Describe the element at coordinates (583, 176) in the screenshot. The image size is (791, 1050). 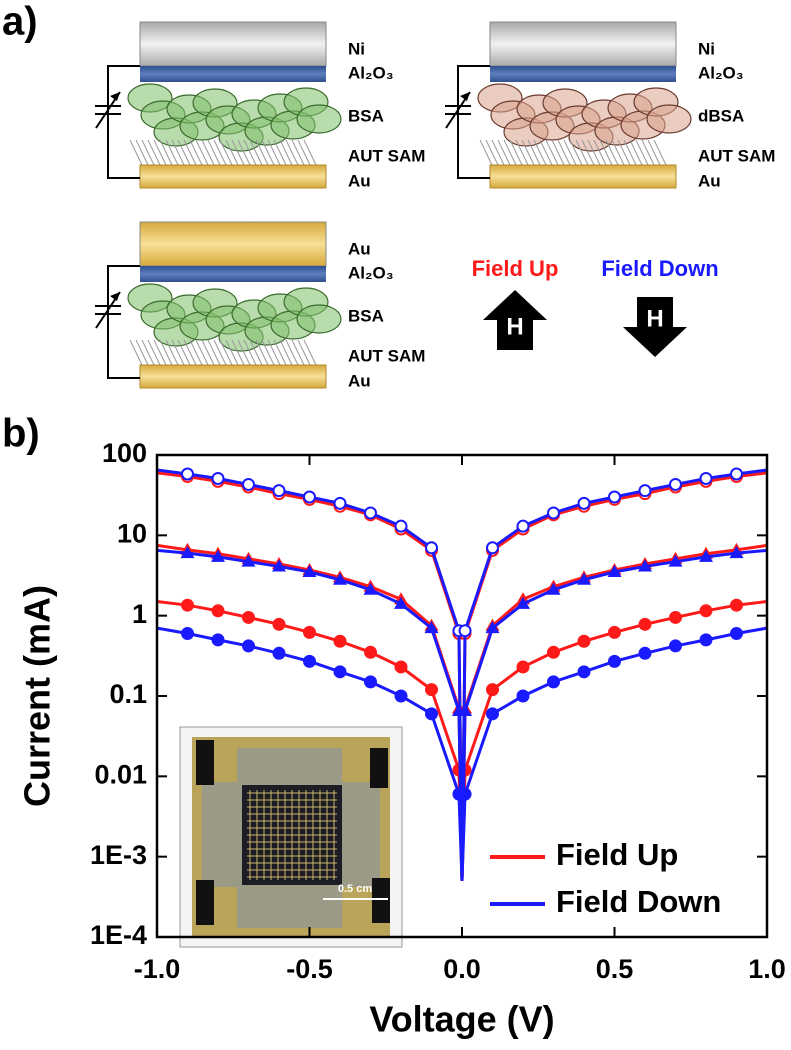
I see `bottom-electrode` at that location.